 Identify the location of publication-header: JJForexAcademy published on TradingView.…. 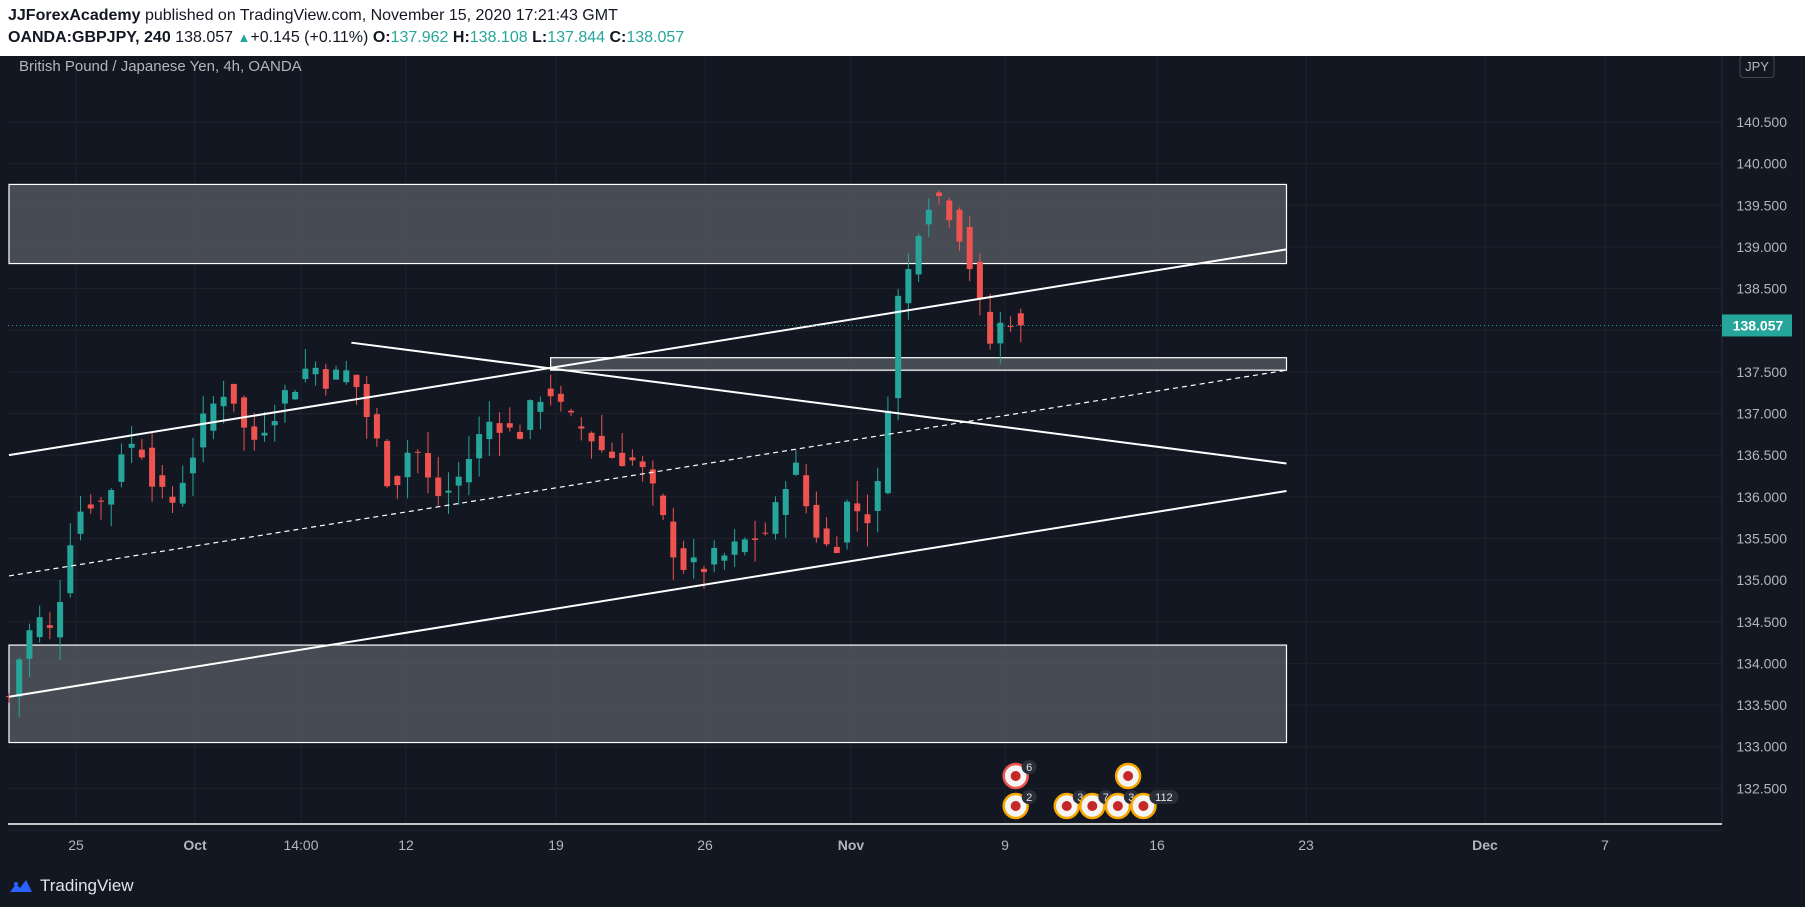
(902, 28).